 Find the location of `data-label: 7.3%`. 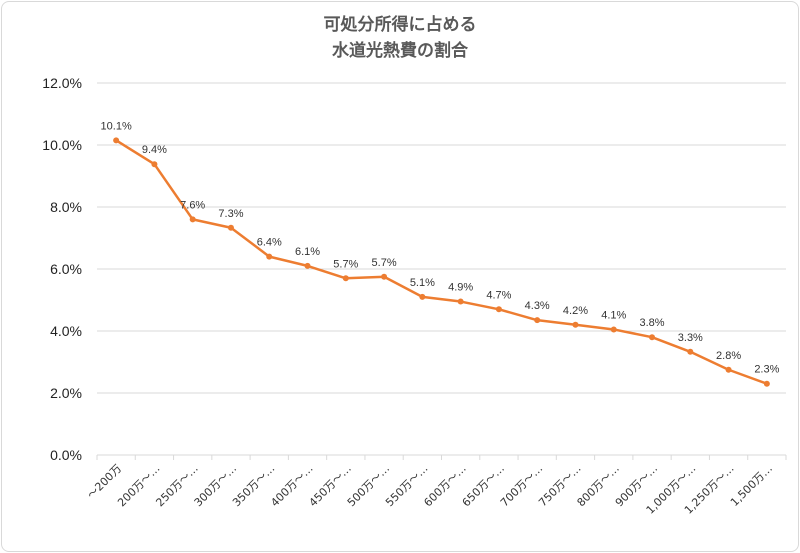

data-label: 7.3% is located at coordinates (230, 214).